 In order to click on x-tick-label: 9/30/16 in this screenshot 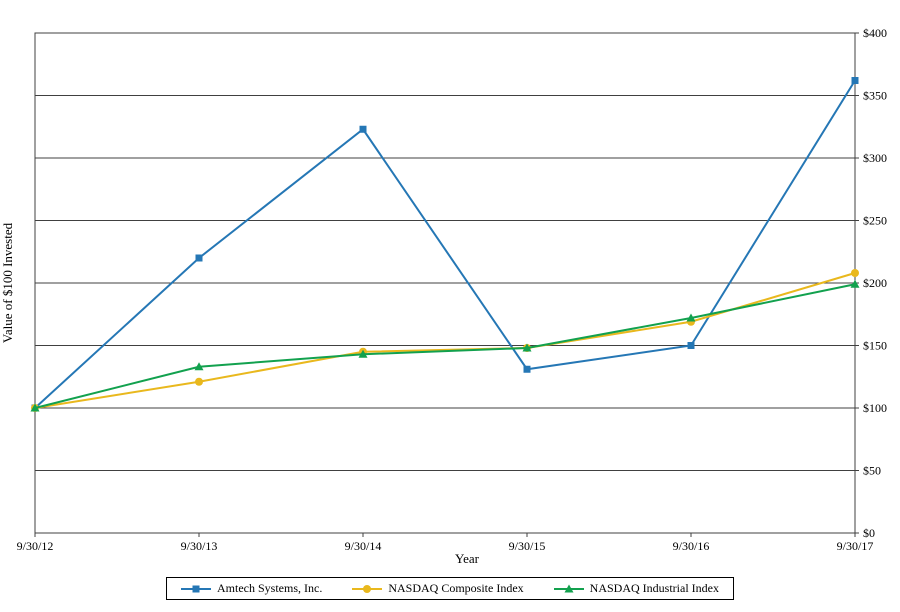, I will do `click(691, 546)`.